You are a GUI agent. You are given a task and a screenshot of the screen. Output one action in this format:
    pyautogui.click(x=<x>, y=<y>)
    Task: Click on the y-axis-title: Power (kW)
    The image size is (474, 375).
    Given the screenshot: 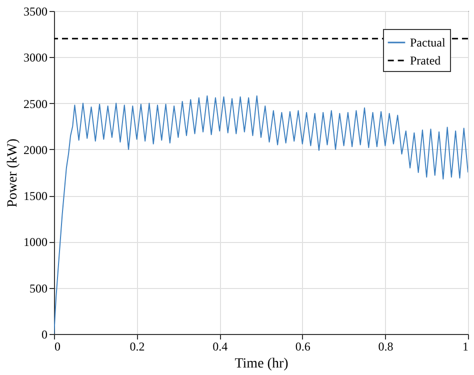 What is the action you would take?
    pyautogui.click(x=13, y=173)
    